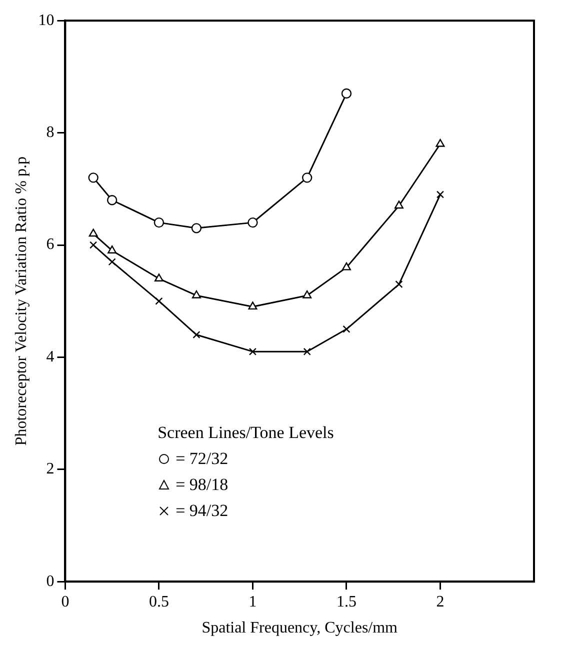  What do you see at coordinates (252, 601) in the screenshot?
I see `x-tick-label: 1` at bounding box center [252, 601].